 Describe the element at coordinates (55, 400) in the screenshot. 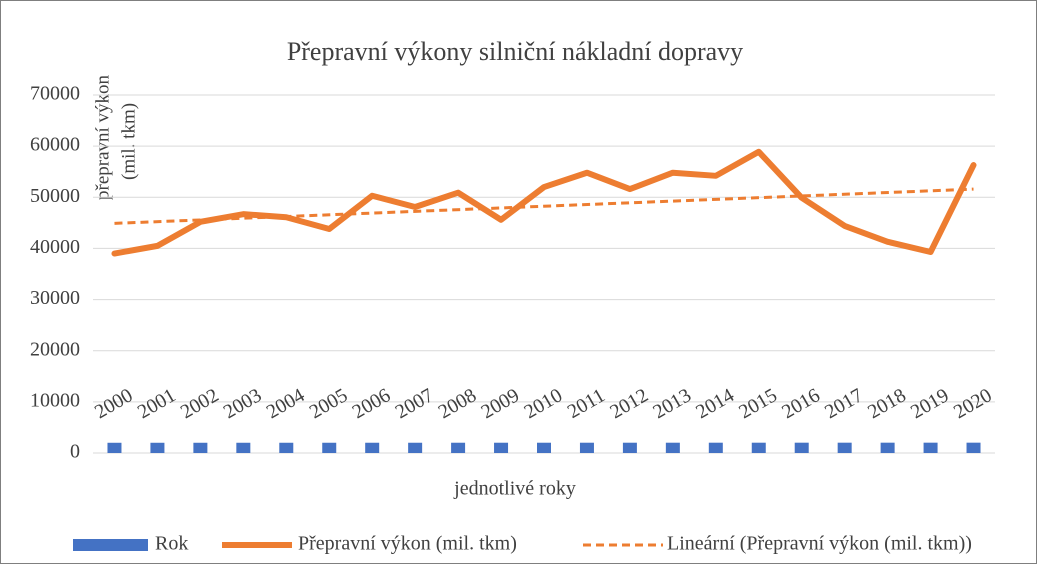

I see `y-tick-label: 10000` at that location.